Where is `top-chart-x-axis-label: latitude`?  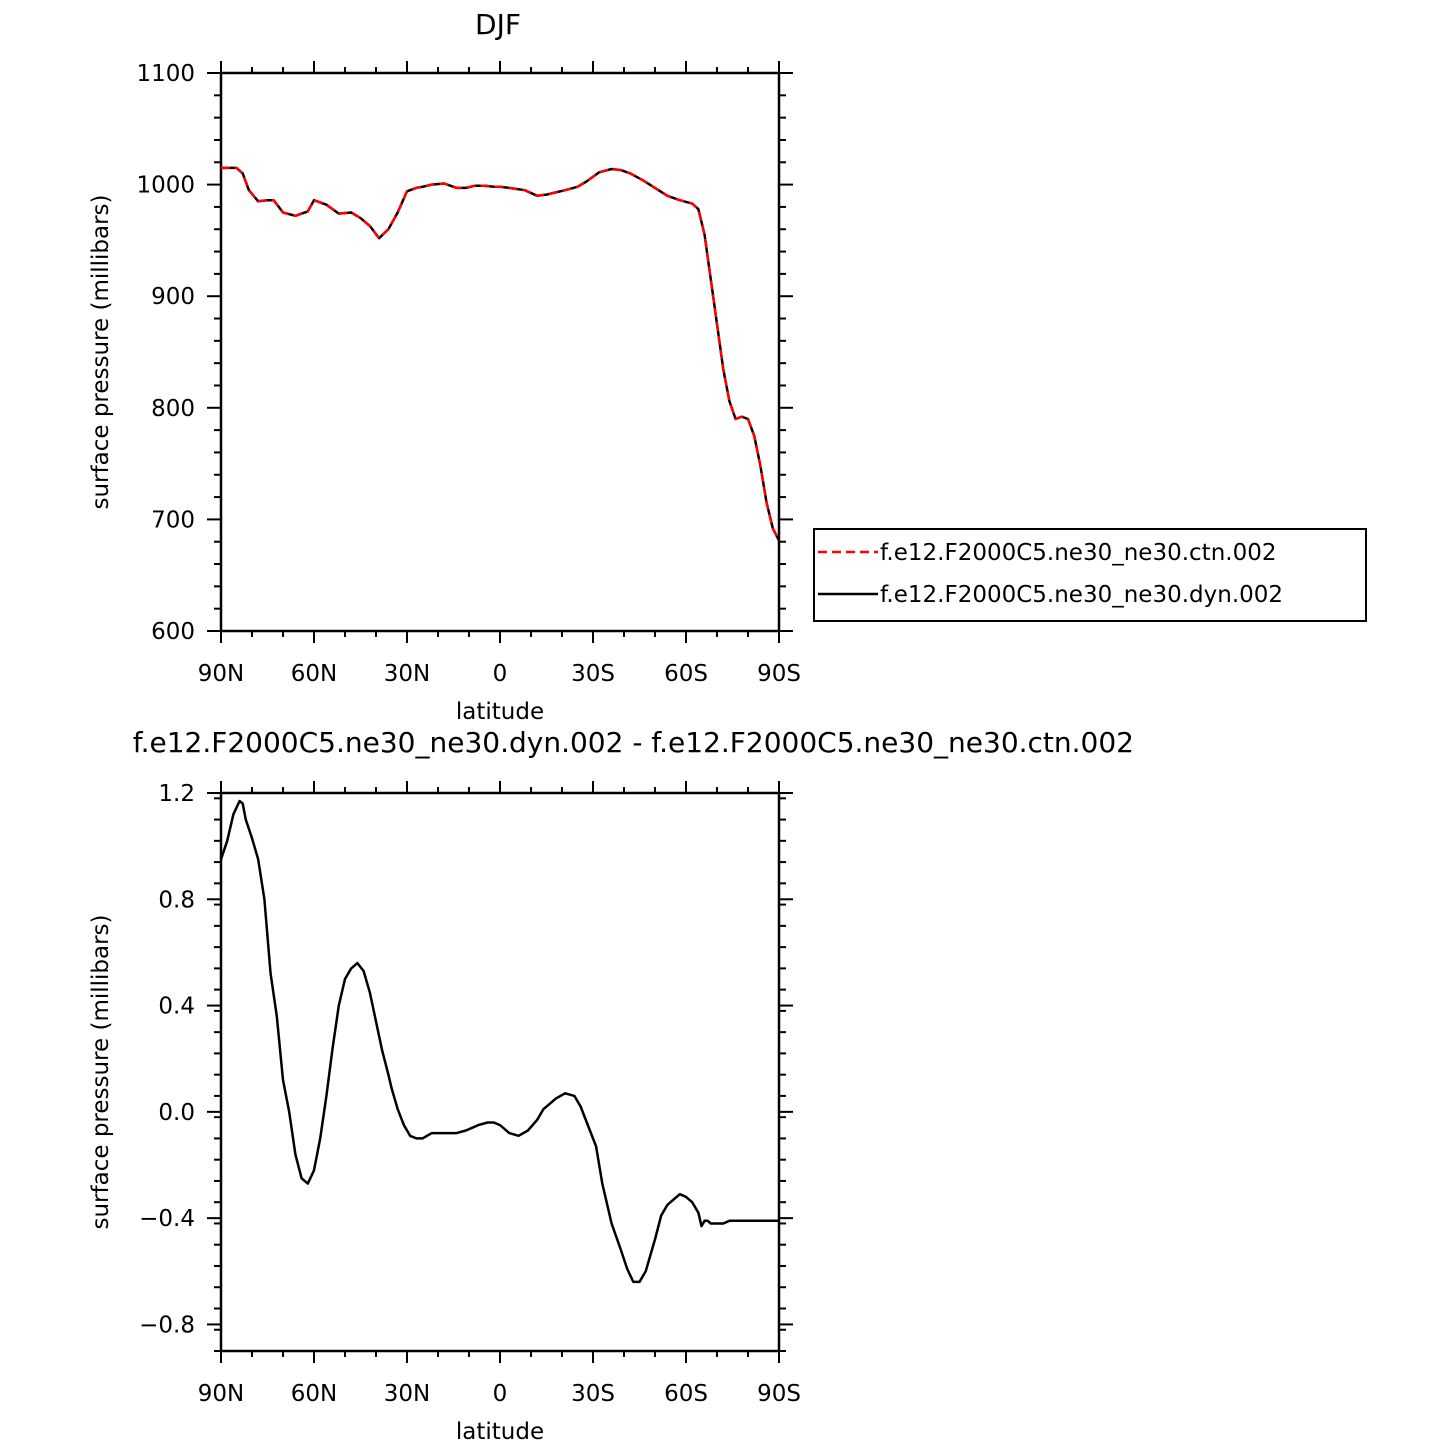
top-chart-x-axis-label: latitude is located at coordinates (500, 712).